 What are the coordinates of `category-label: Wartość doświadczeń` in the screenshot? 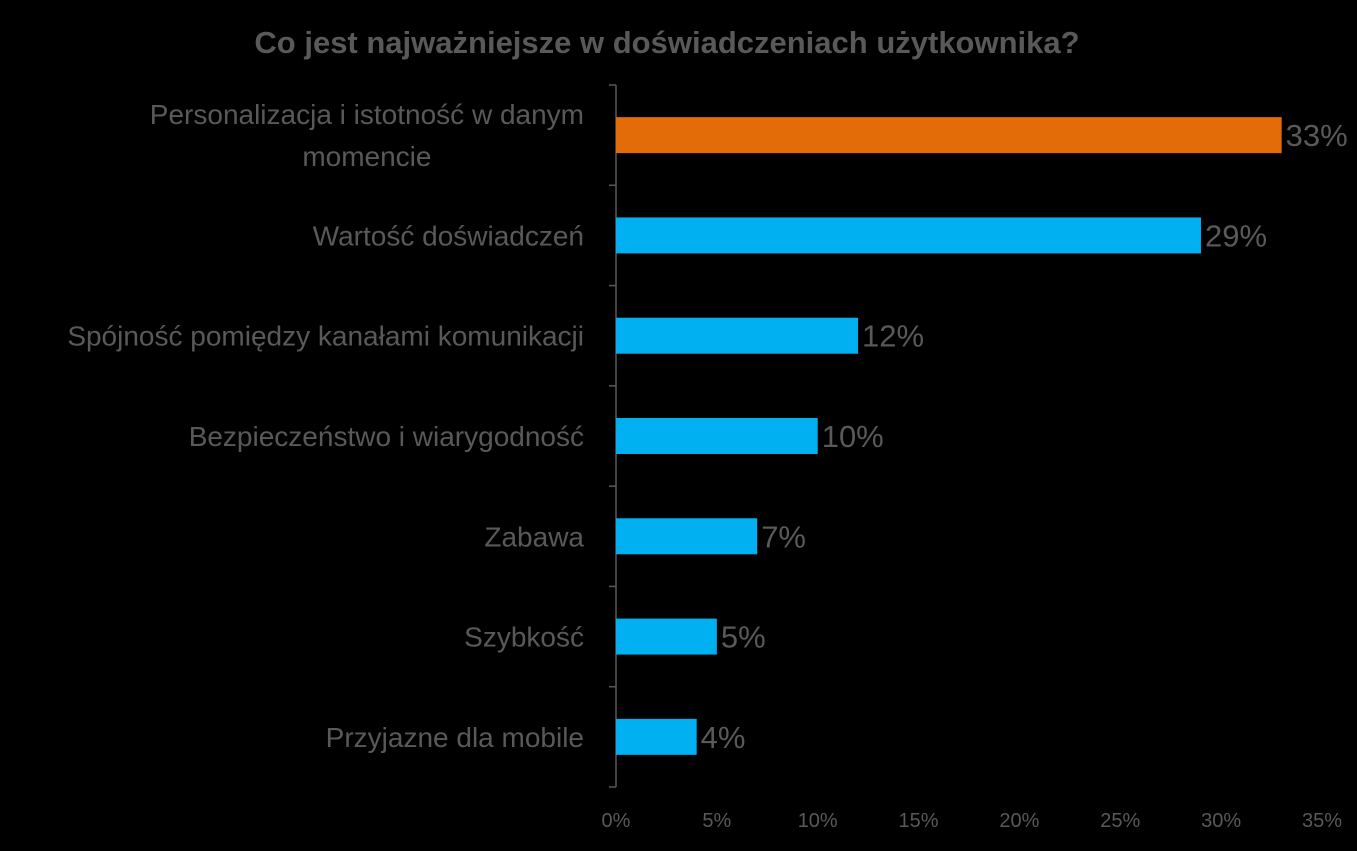 It's located at (448, 235).